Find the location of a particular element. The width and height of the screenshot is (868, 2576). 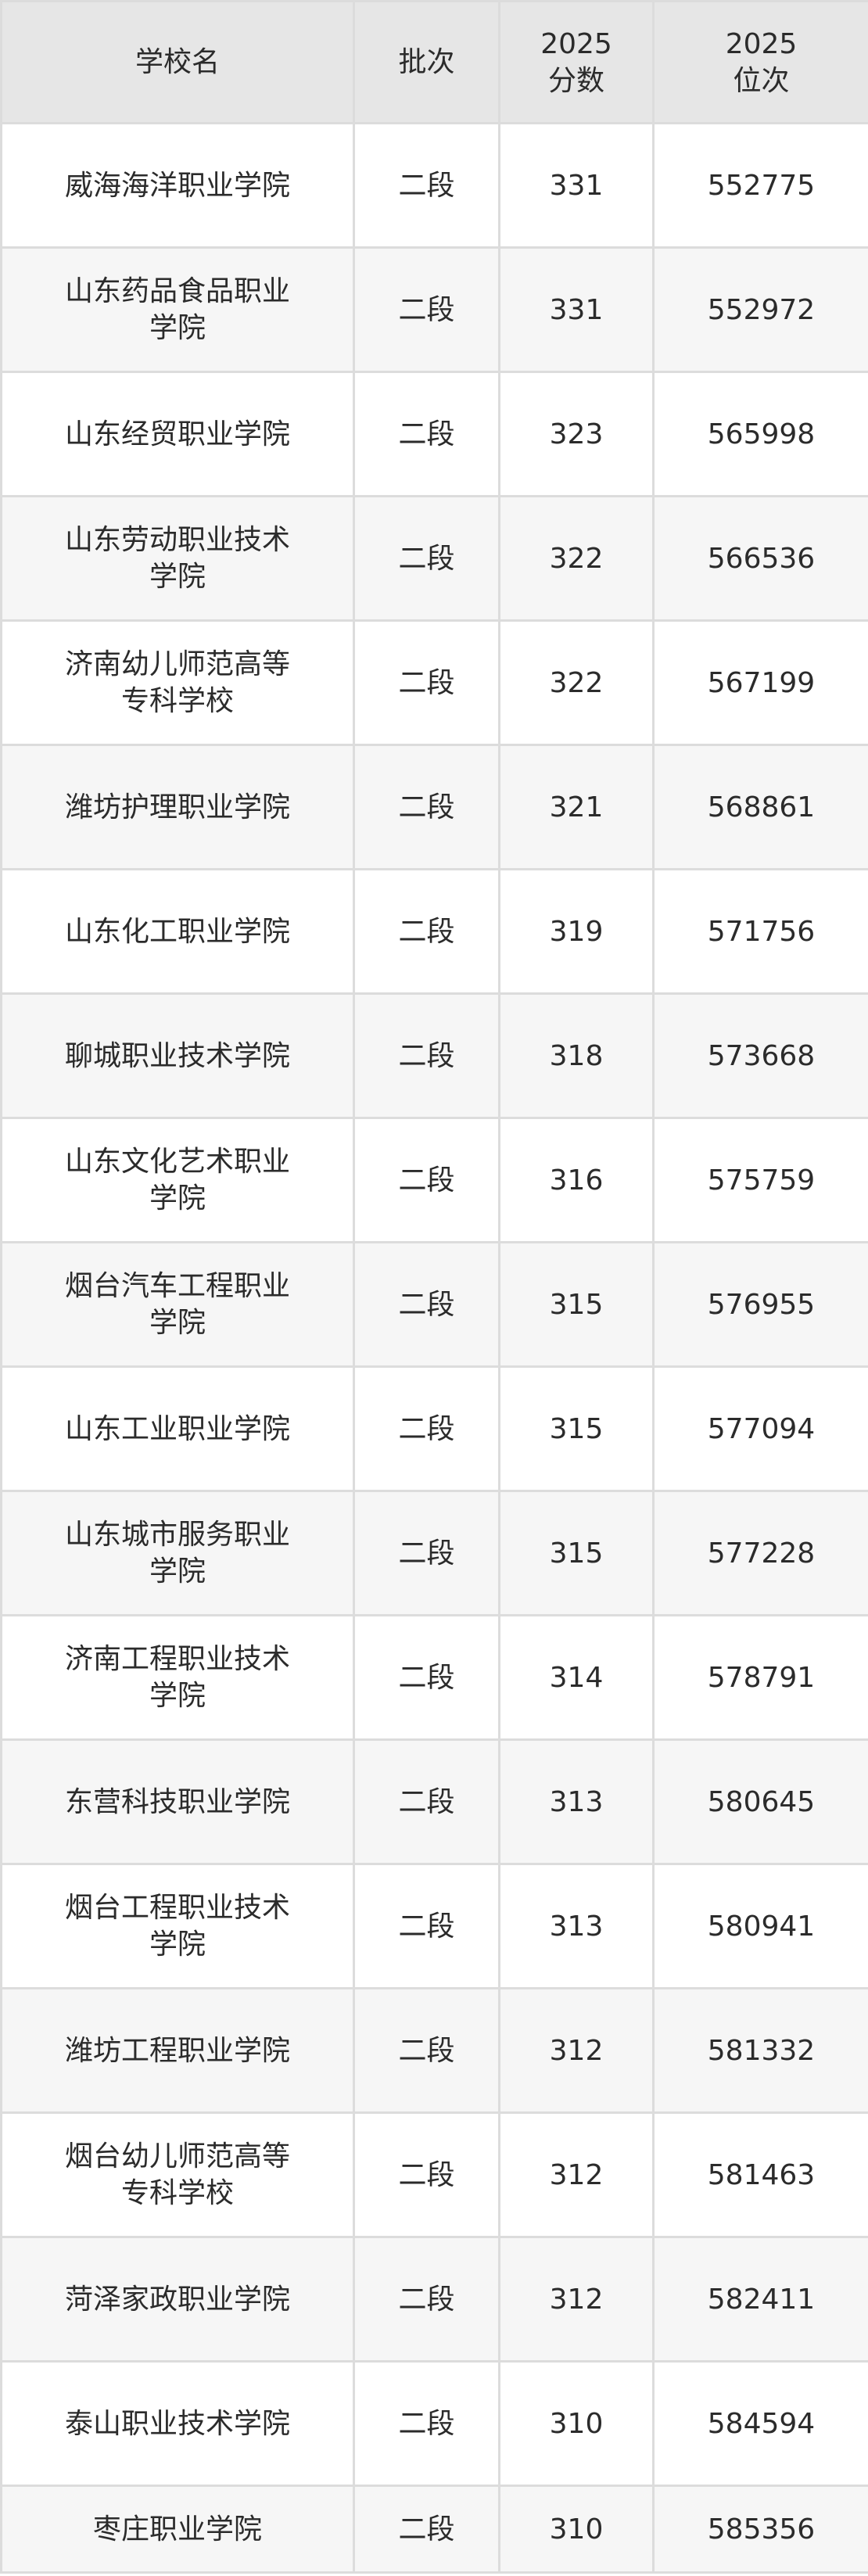

school-name-cell: 潍坊工程职业学院 is located at coordinates (177, 2050).